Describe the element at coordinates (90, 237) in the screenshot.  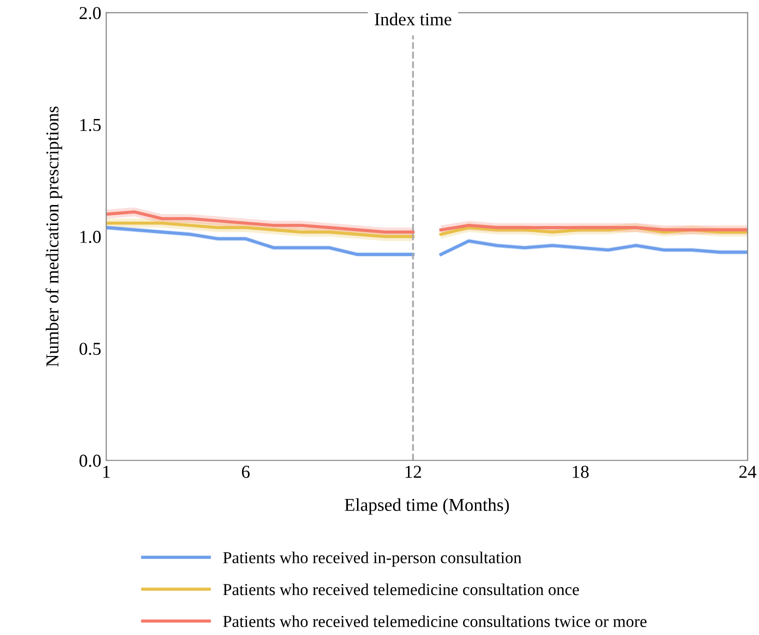
I see `y-tick-label: 1.0` at that location.